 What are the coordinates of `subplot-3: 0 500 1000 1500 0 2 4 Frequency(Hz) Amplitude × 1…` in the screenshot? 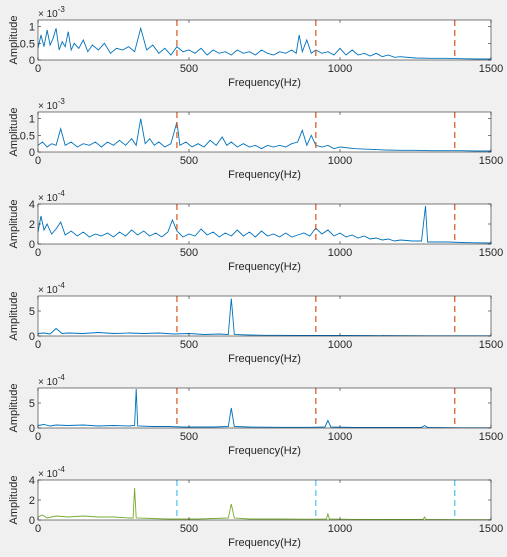 It's located at (255, 231).